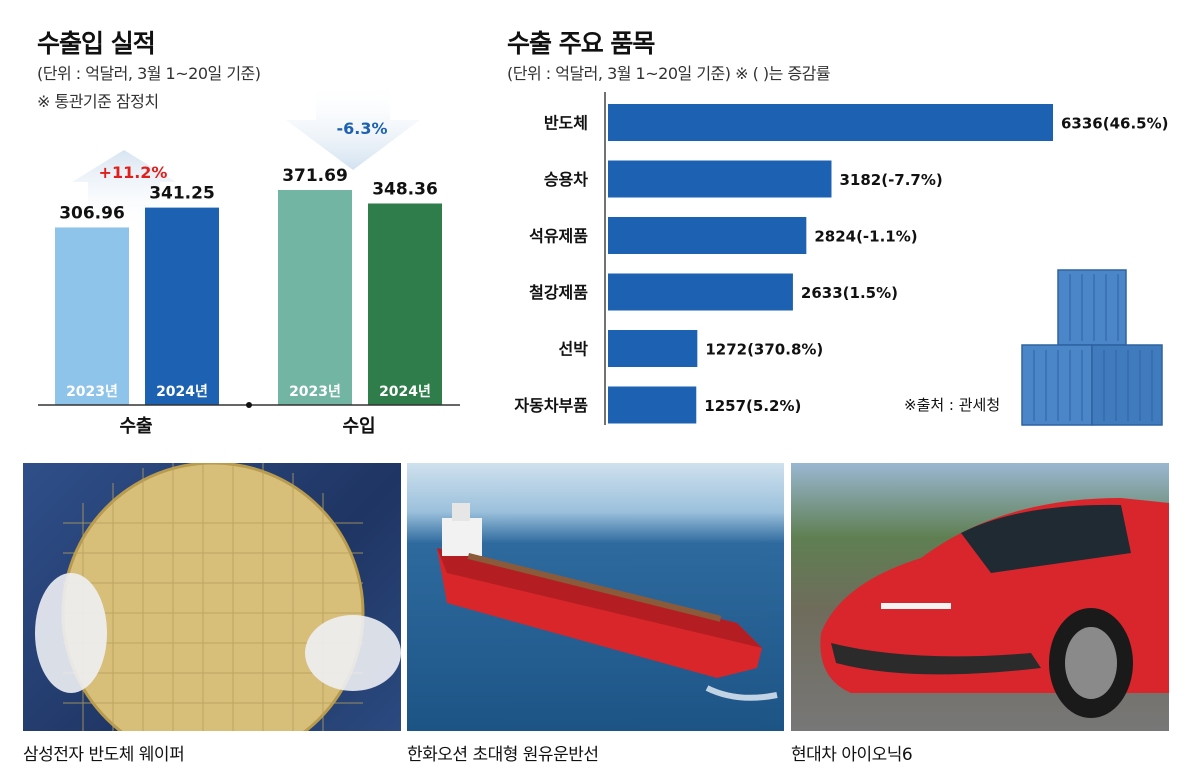 Image resolution: width=1200 pixels, height=780 pixels. I want to click on import-value-label: 348.36, so click(405, 189).